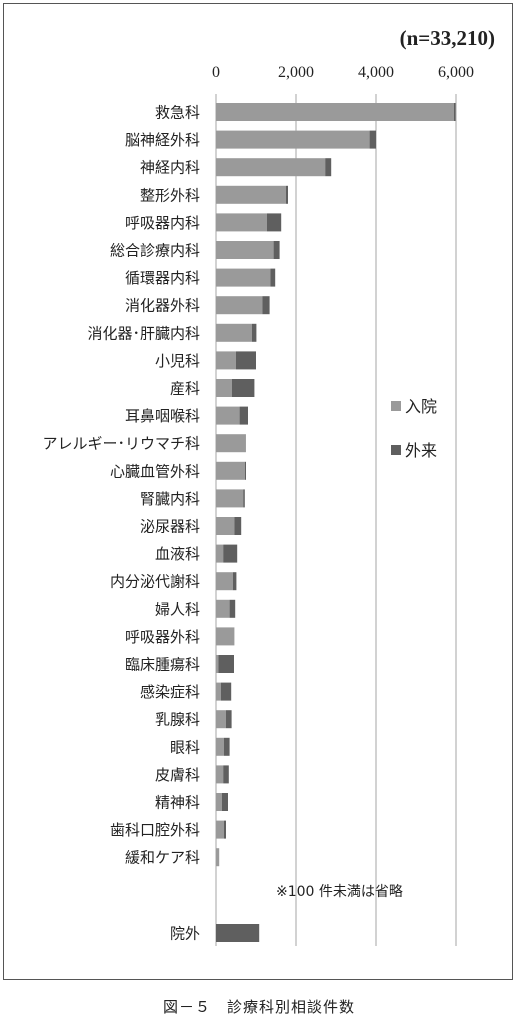  I want to click on category-label: 消化器･肝臓内科, so click(143, 333).